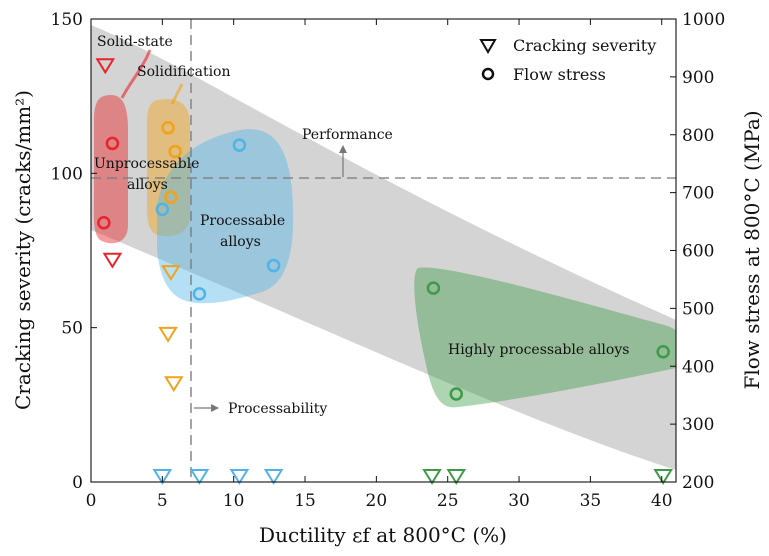 This screenshot has height=556, width=769. I want to click on unprocessable-label-line2: alloys, so click(147, 185).